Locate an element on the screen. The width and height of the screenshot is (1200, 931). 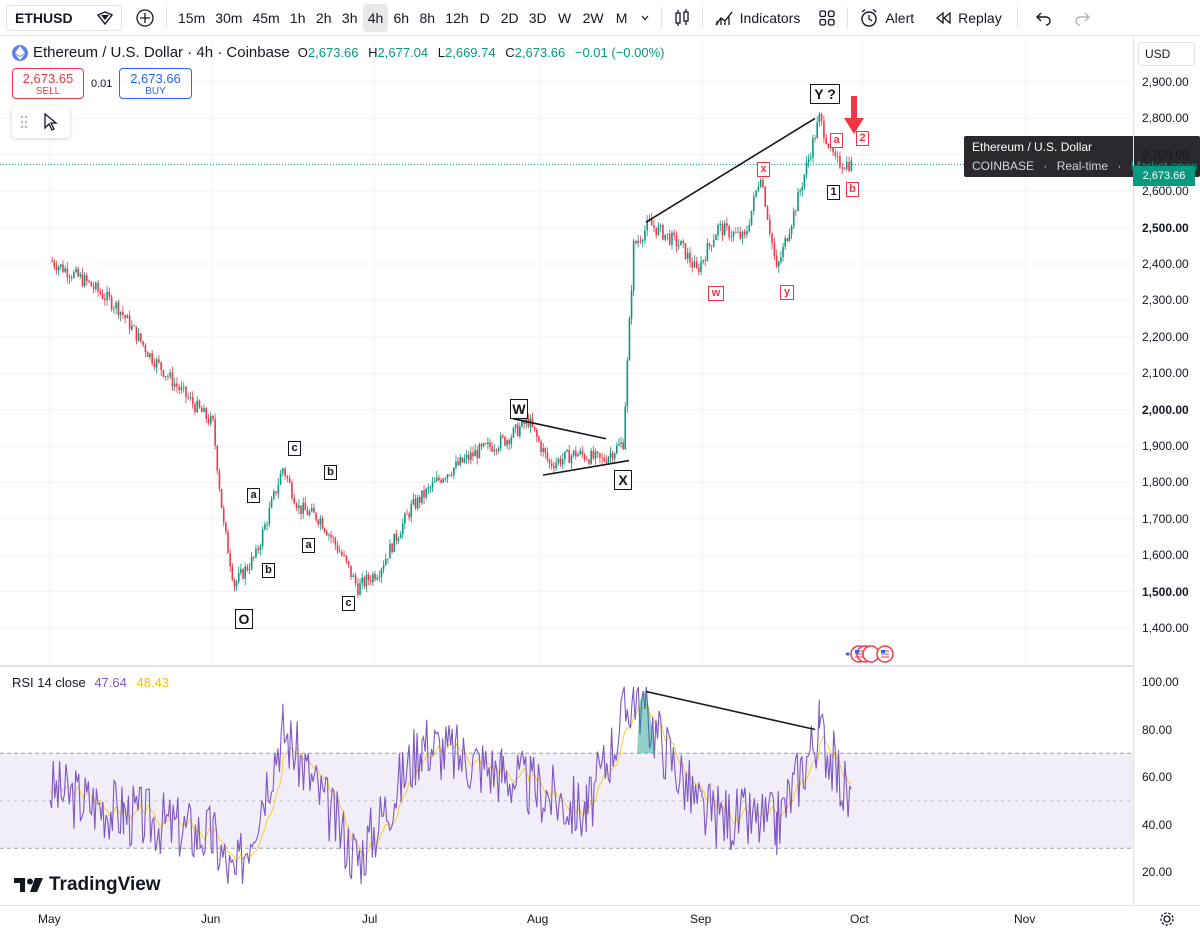
redo-icon is located at coordinates (1082, 19).